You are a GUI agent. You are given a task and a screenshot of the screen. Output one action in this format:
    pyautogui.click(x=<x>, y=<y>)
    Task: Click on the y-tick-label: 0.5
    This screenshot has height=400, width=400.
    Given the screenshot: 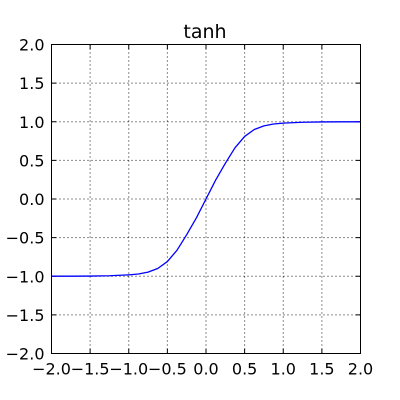 What is the action you would take?
    pyautogui.click(x=31, y=160)
    